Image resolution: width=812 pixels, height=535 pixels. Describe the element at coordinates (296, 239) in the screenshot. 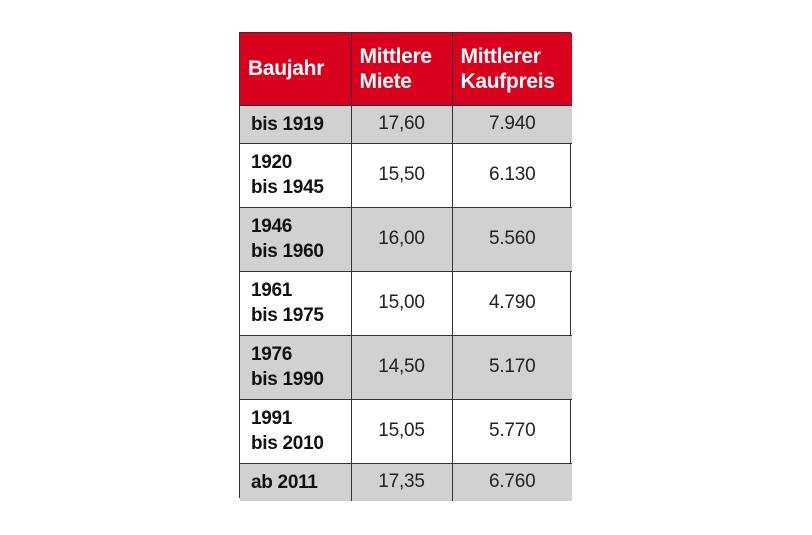

I see `cell-baujahr: 1946 bis 1960` at that location.